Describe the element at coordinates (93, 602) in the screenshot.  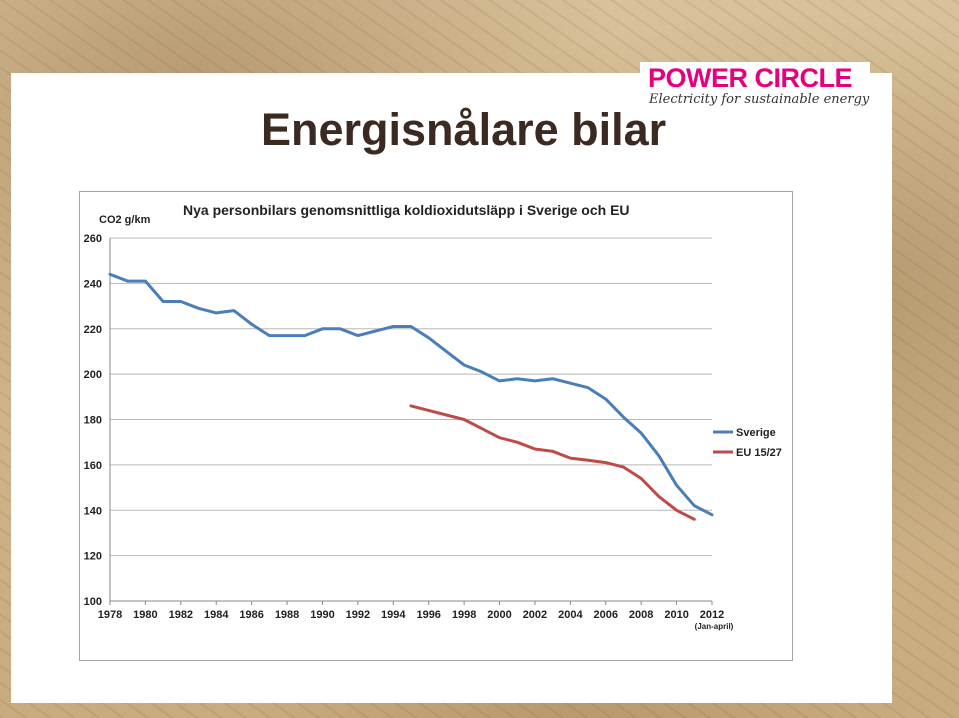
I see `y-tick-100: 100` at that location.